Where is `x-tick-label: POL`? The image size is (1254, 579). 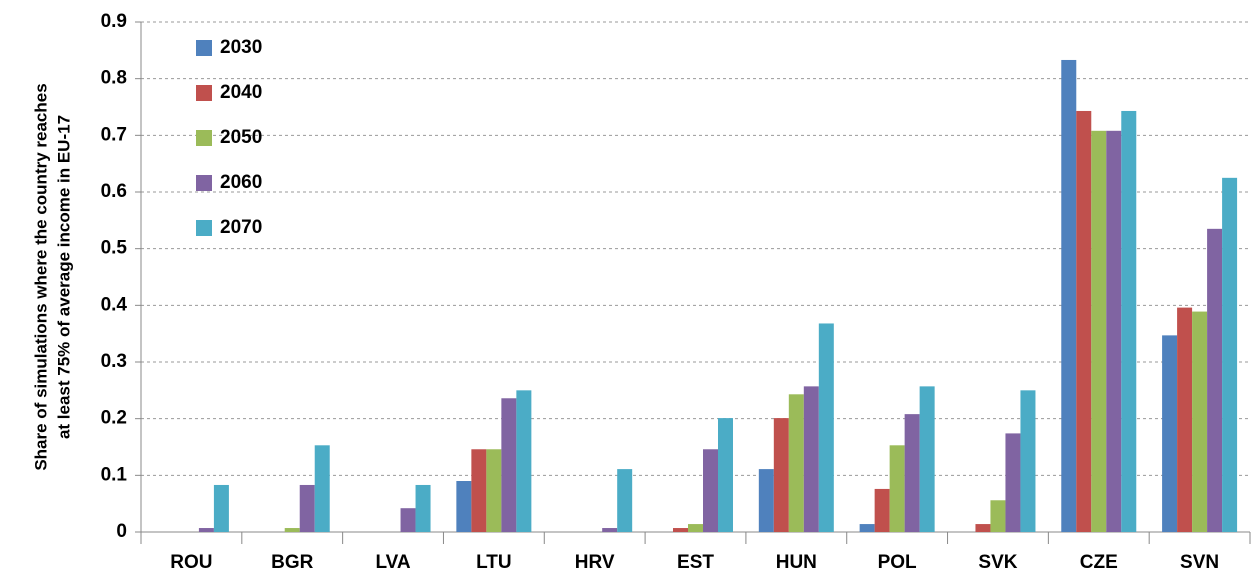
x-tick-label: POL is located at coordinates (897, 562).